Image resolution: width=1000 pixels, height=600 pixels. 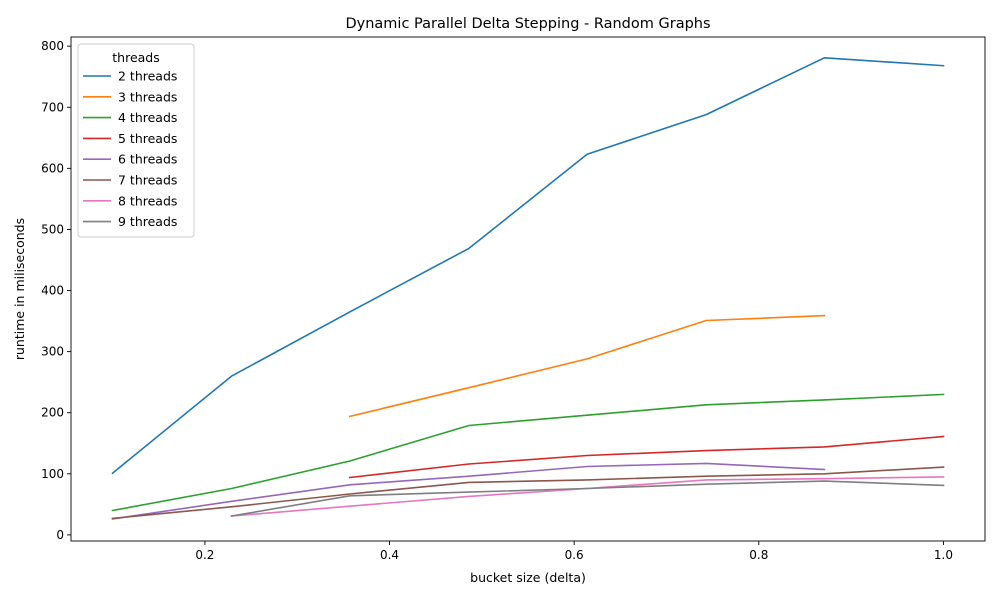 I want to click on x-tick-label: 0.6, so click(x=574, y=555).